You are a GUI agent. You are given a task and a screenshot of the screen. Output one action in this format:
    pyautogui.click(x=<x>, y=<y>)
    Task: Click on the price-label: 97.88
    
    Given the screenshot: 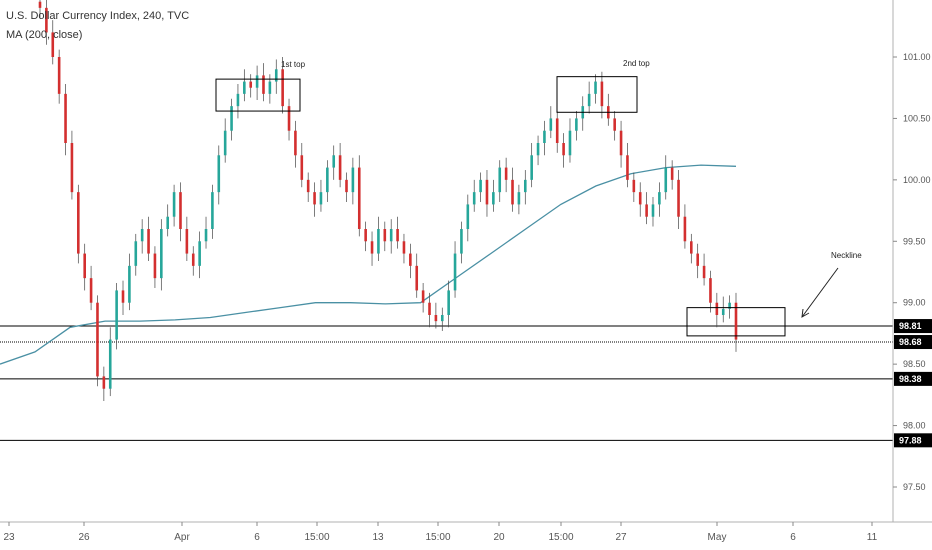 What is the action you would take?
    pyautogui.click(x=910, y=440)
    